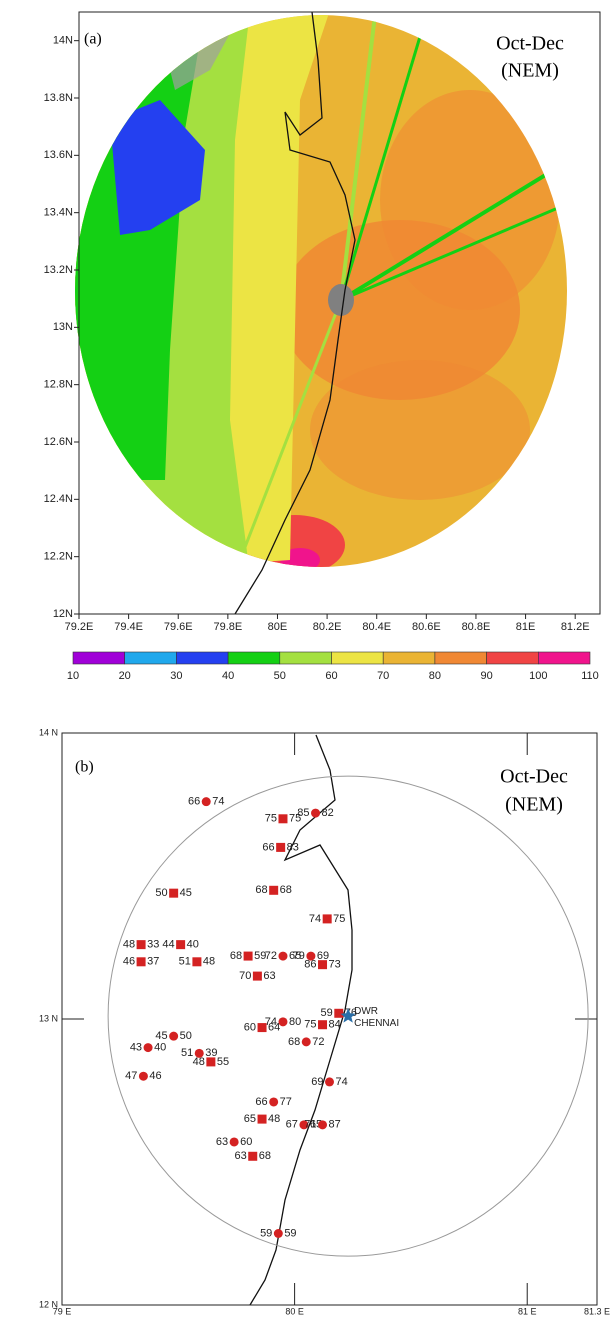 The image size is (616, 1317). What do you see at coordinates (58, 270) in the screenshot?
I see `y-tick-label: 13.2N` at bounding box center [58, 270].